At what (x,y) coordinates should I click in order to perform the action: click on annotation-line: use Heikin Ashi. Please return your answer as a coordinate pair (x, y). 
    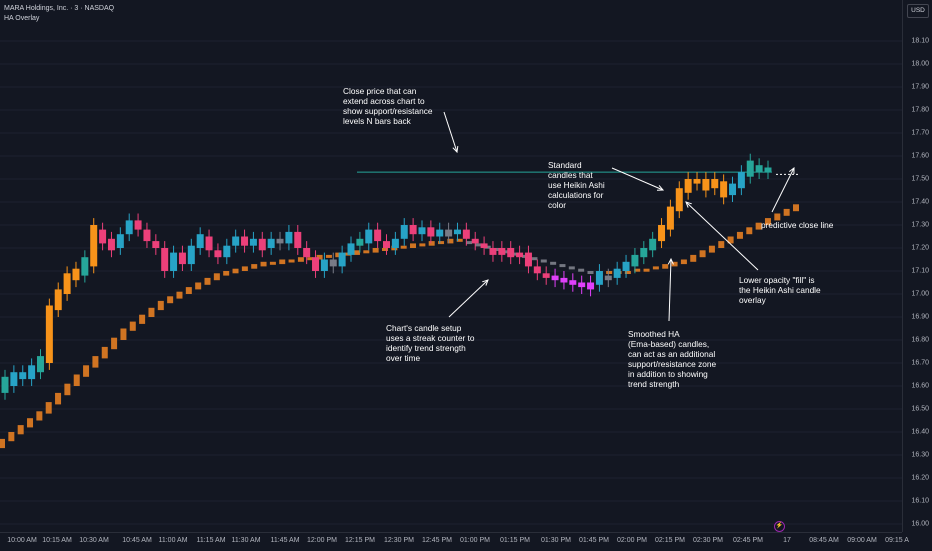
    Looking at the image, I should click on (576, 185).